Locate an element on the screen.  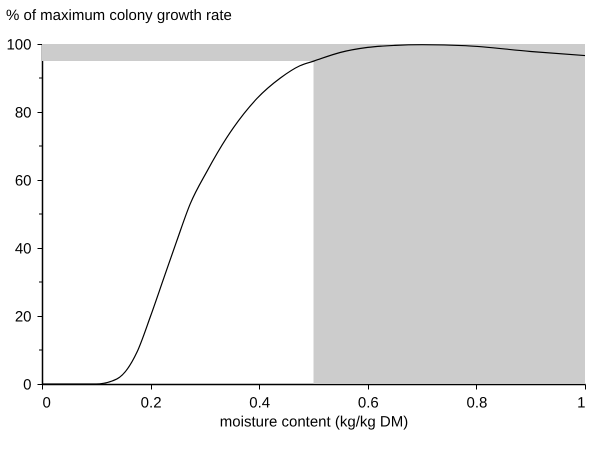
y-tick-label: 0 is located at coordinates (27, 385).